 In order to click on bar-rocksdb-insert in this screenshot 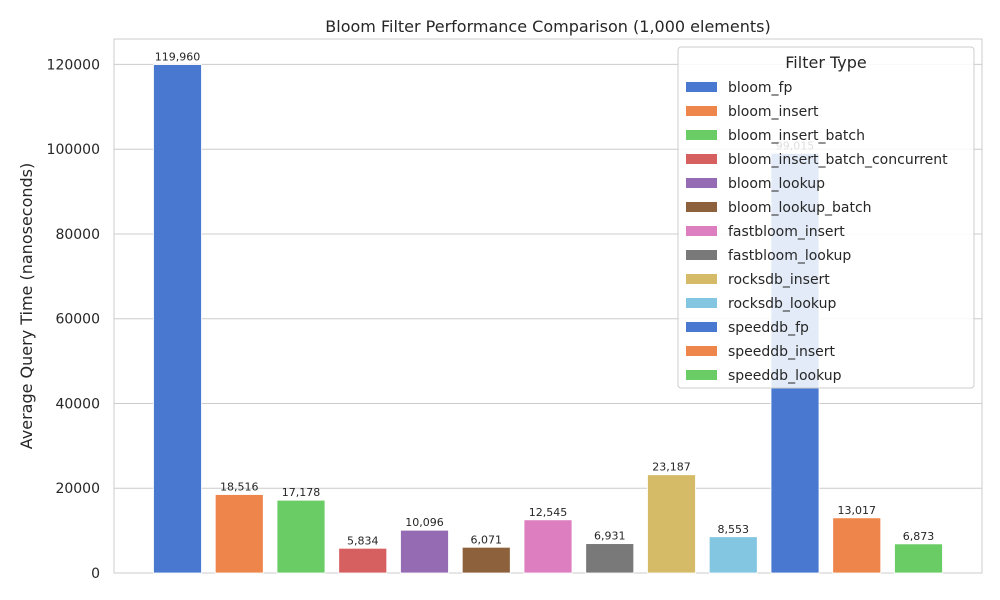, I will do `click(671, 524)`.